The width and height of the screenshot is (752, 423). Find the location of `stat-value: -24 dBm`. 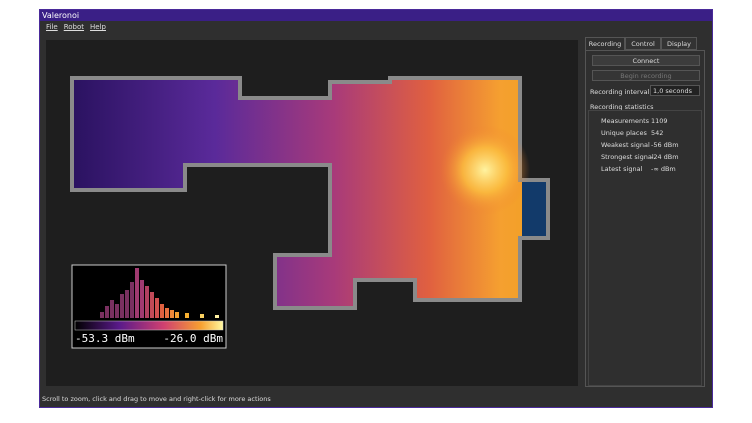

stat-value: -24 dBm is located at coordinates (665, 157).